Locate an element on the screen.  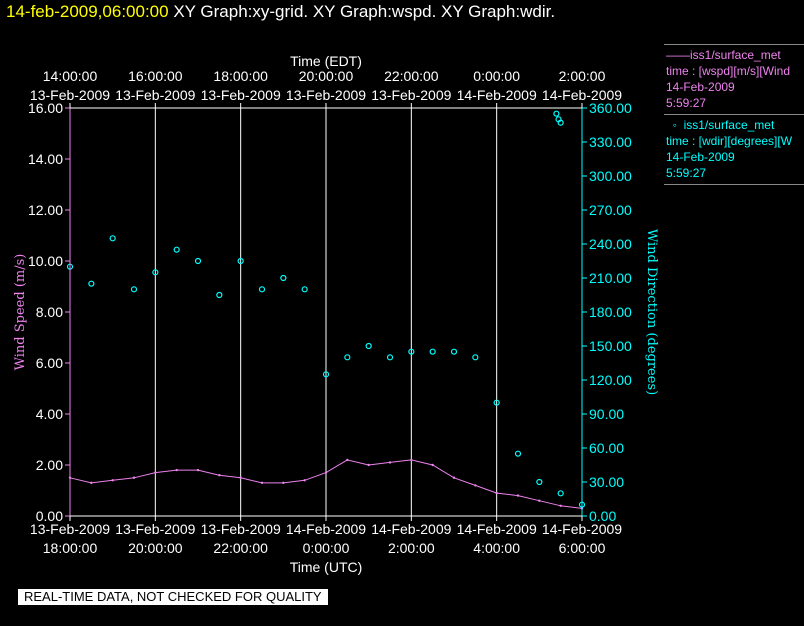
right-tick-label: 150.00 is located at coordinates (610, 346).